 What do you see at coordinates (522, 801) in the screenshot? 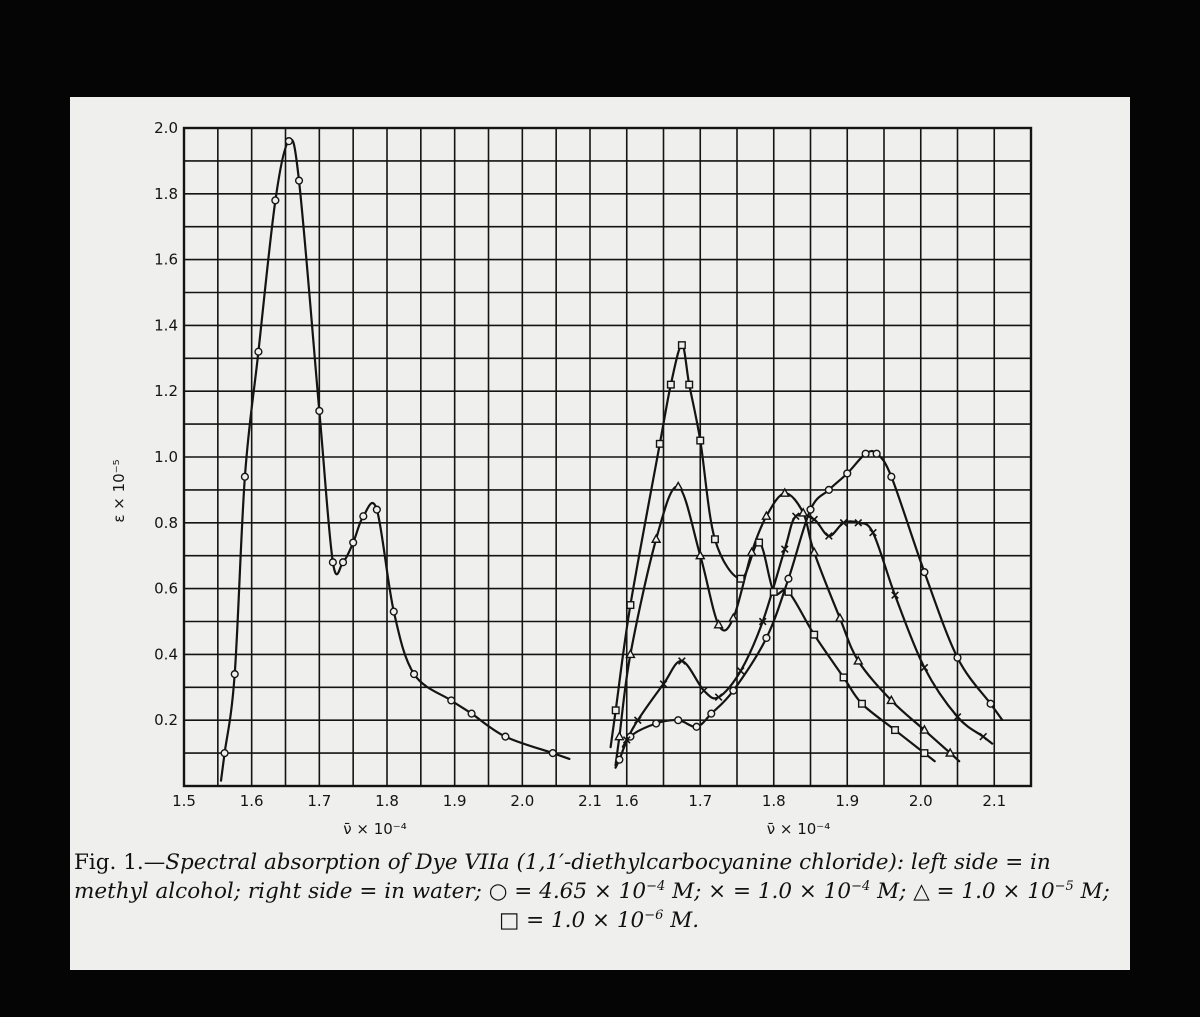
I see `x-tick-label-left: 2.0` at bounding box center [522, 801].